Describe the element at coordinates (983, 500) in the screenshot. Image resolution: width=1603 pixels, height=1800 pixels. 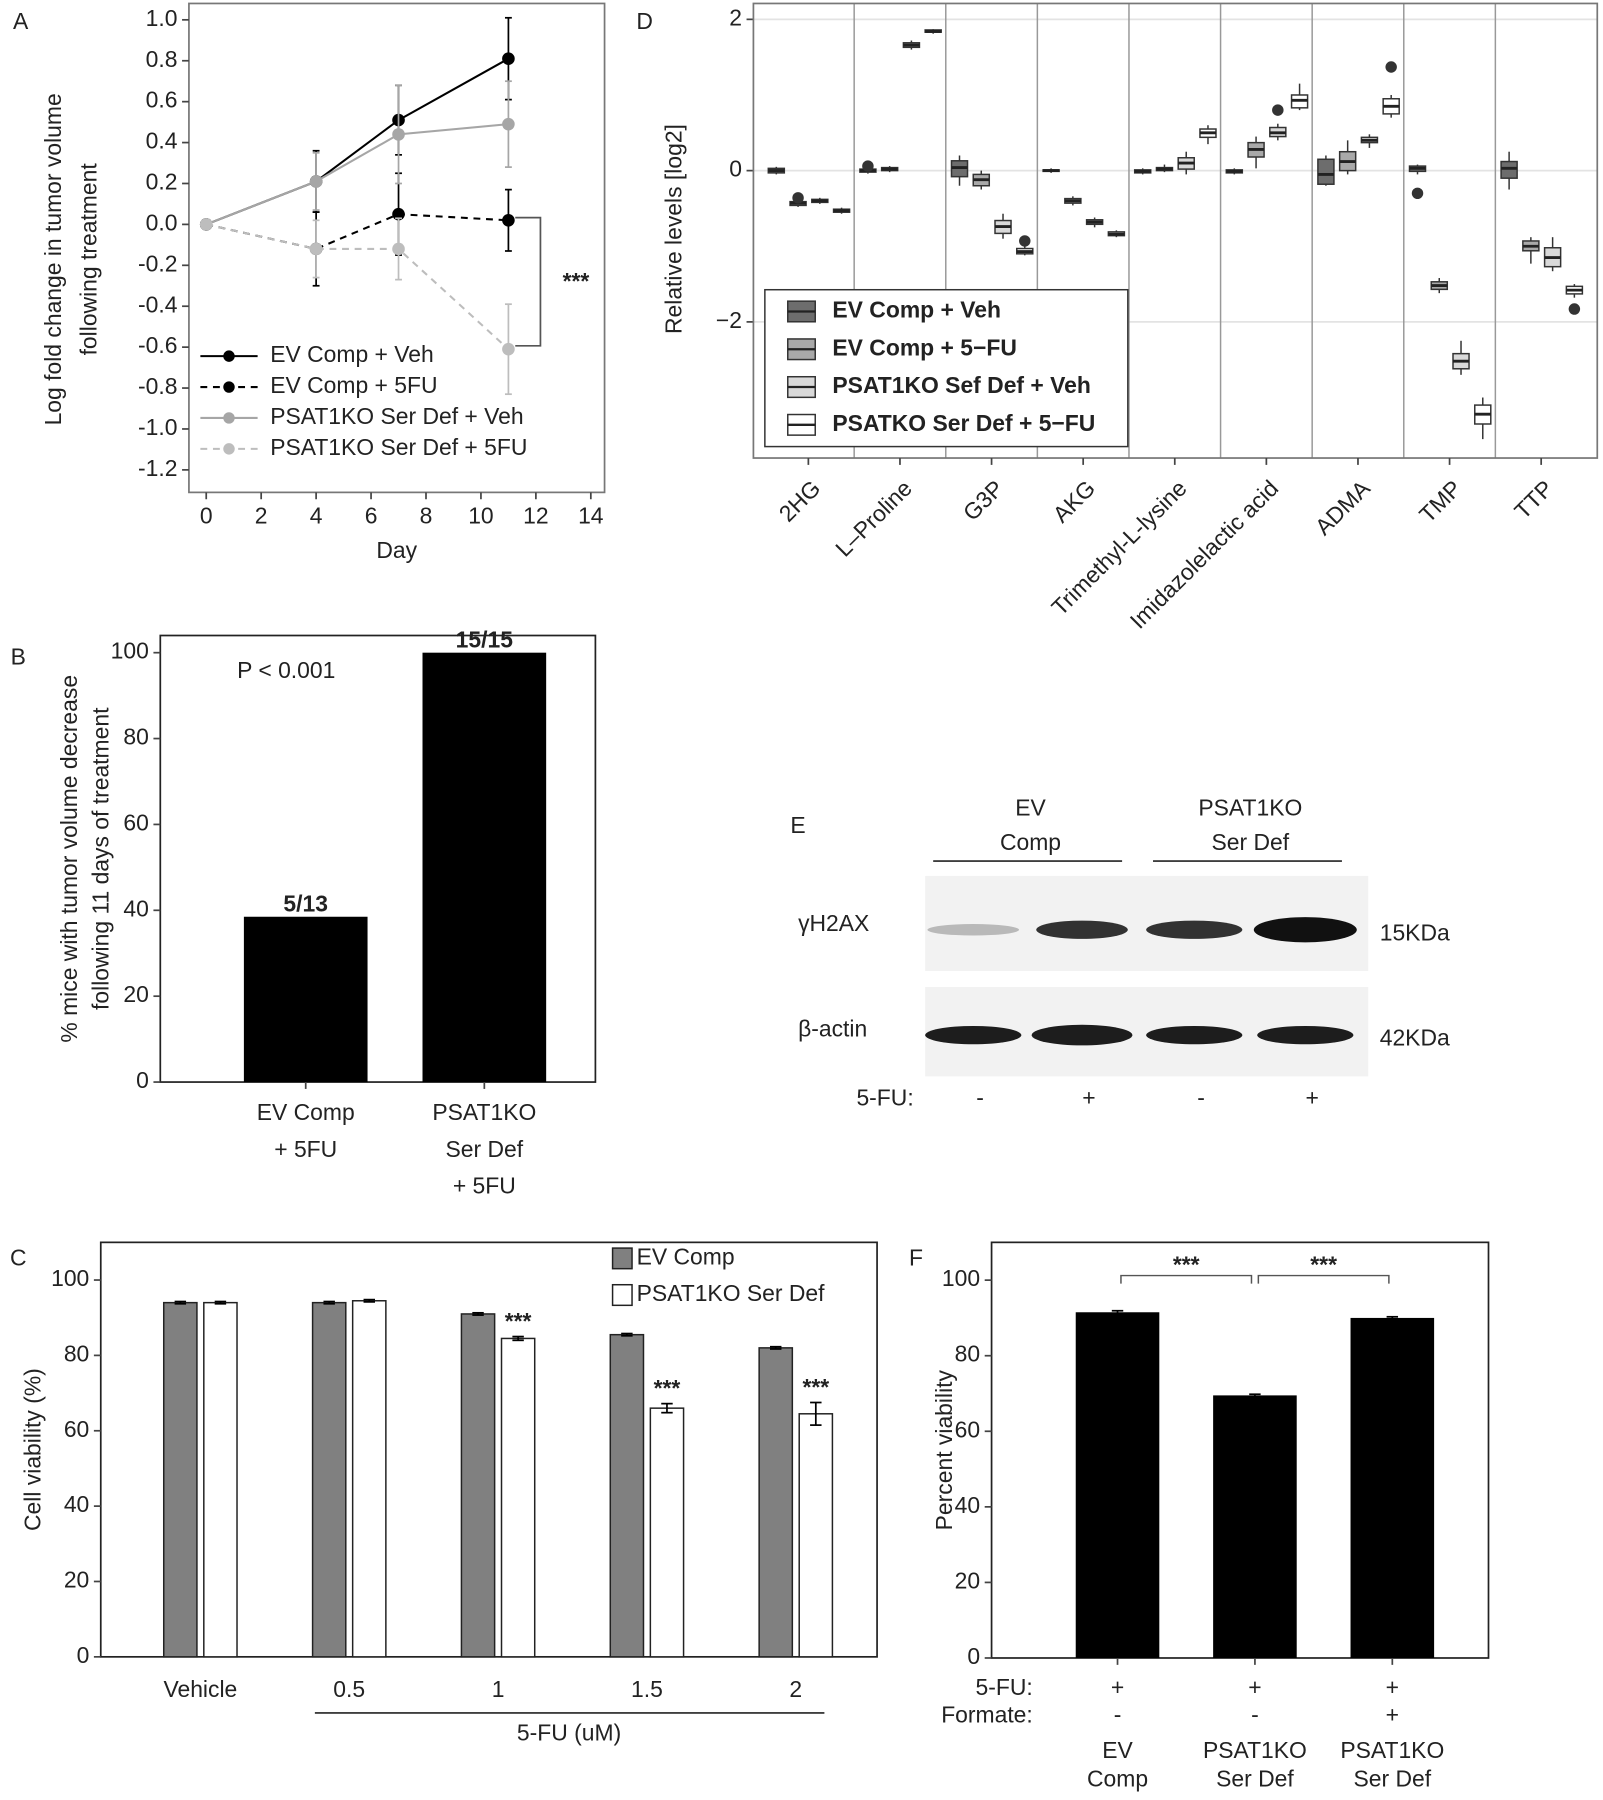
I see `x-tick-label: G3P` at that location.